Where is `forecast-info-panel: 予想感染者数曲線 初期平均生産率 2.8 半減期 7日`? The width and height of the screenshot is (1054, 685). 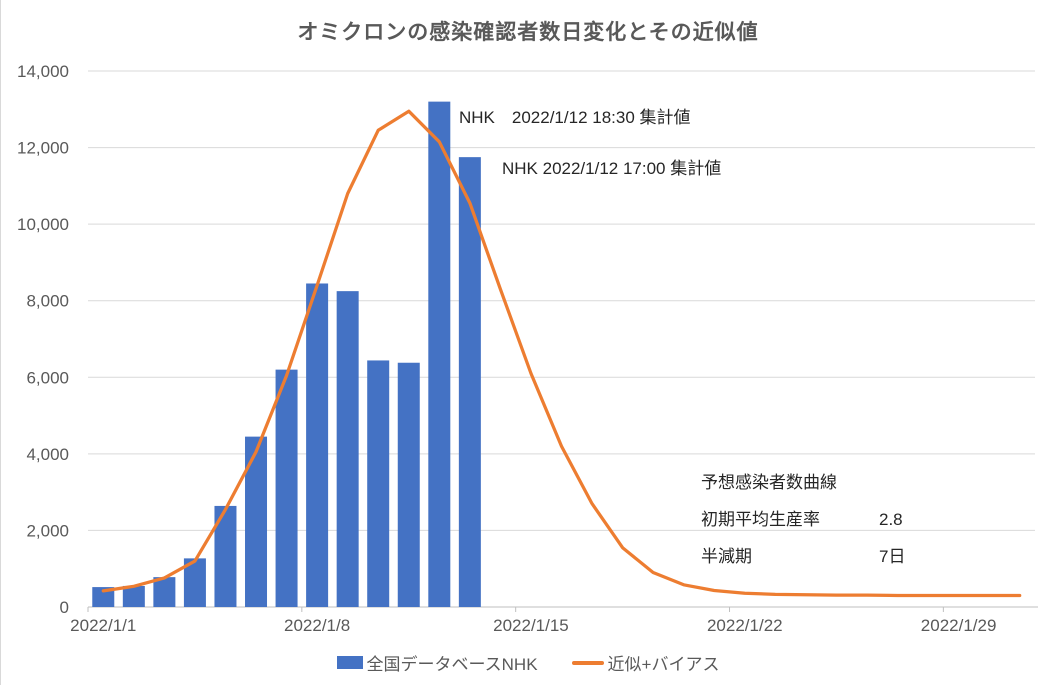 forecast-info-panel: 予想感染者数曲線 初期平均生産率 2.8 半減期 7日 is located at coordinates (851, 519).